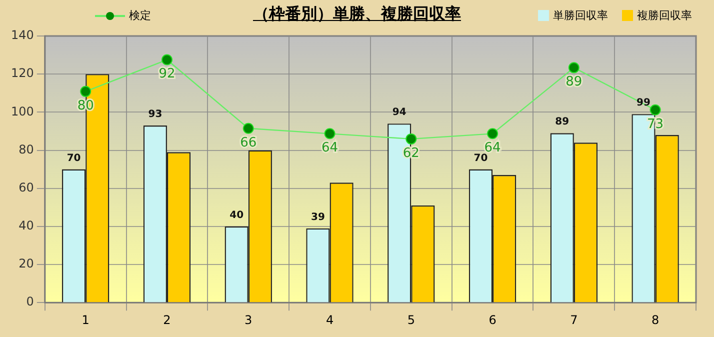  What do you see at coordinates (329, 148) in the screenshot?
I see `data-label: 64` at bounding box center [329, 148].